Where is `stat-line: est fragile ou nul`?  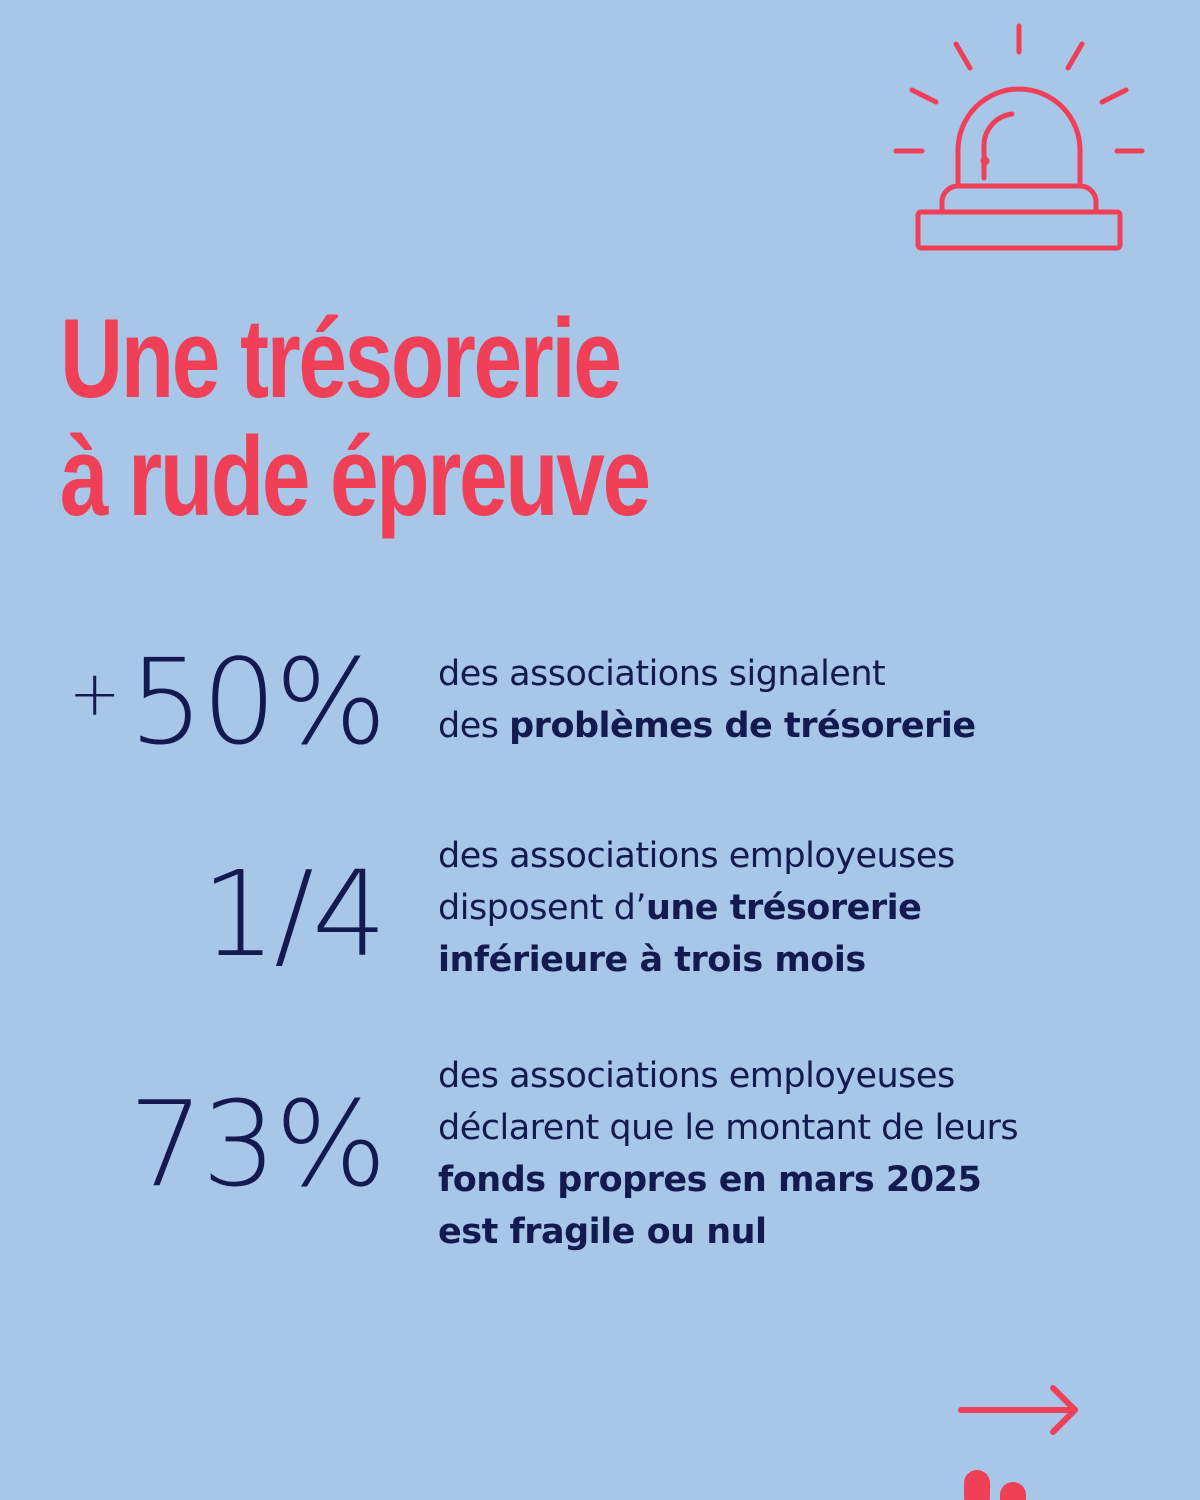 stat-line: est fragile ou nul is located at coordinates (602, 1232).